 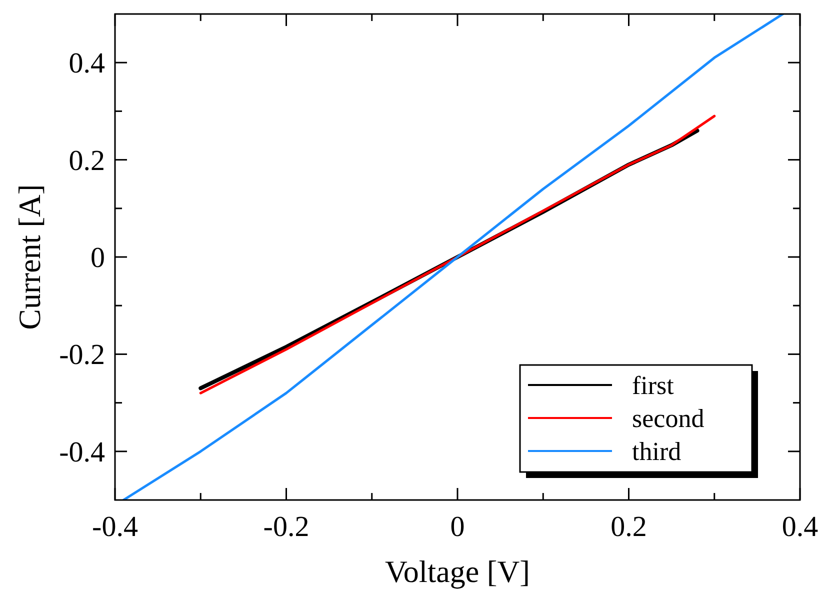 I want to click on y-axis-title: Current [A], so click(x=29, y=257).